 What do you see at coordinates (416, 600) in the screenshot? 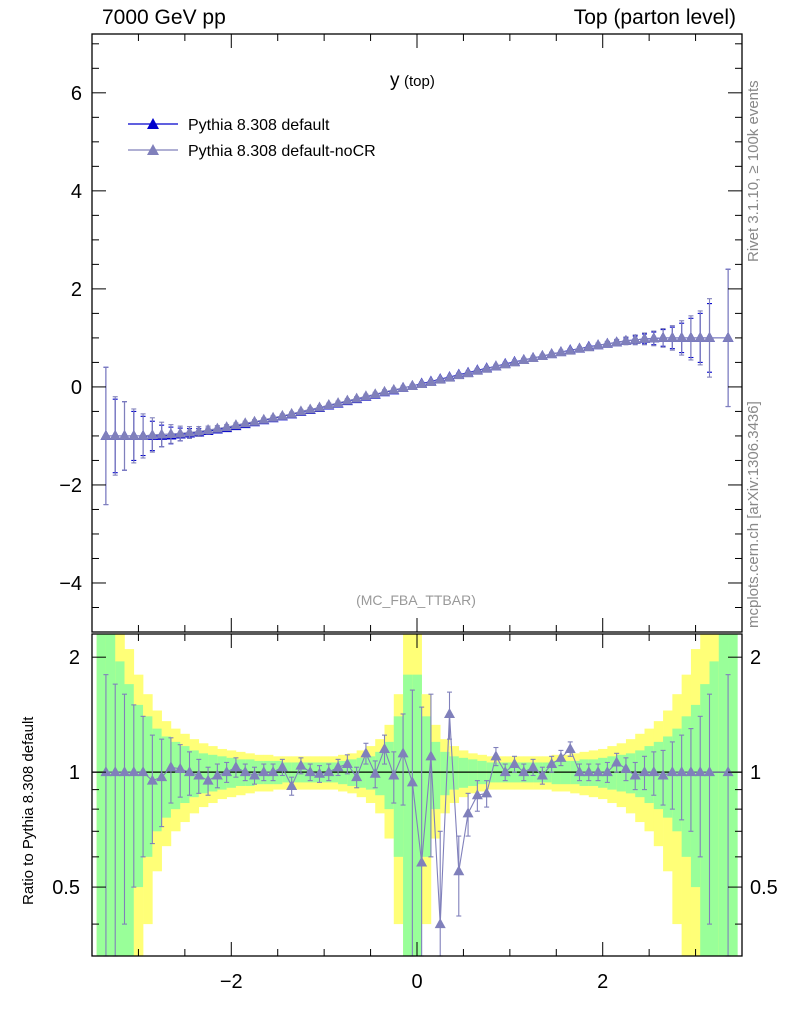
I see `analysis-watermark: (MC_FBA_TTBAR)` at bounding box center [416, 600].